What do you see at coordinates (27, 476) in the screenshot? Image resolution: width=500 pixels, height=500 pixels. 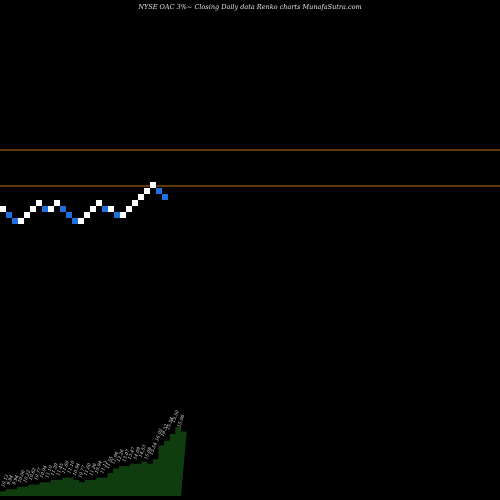 I see `volume-label: 10.22` at bounding box center [27, 476].